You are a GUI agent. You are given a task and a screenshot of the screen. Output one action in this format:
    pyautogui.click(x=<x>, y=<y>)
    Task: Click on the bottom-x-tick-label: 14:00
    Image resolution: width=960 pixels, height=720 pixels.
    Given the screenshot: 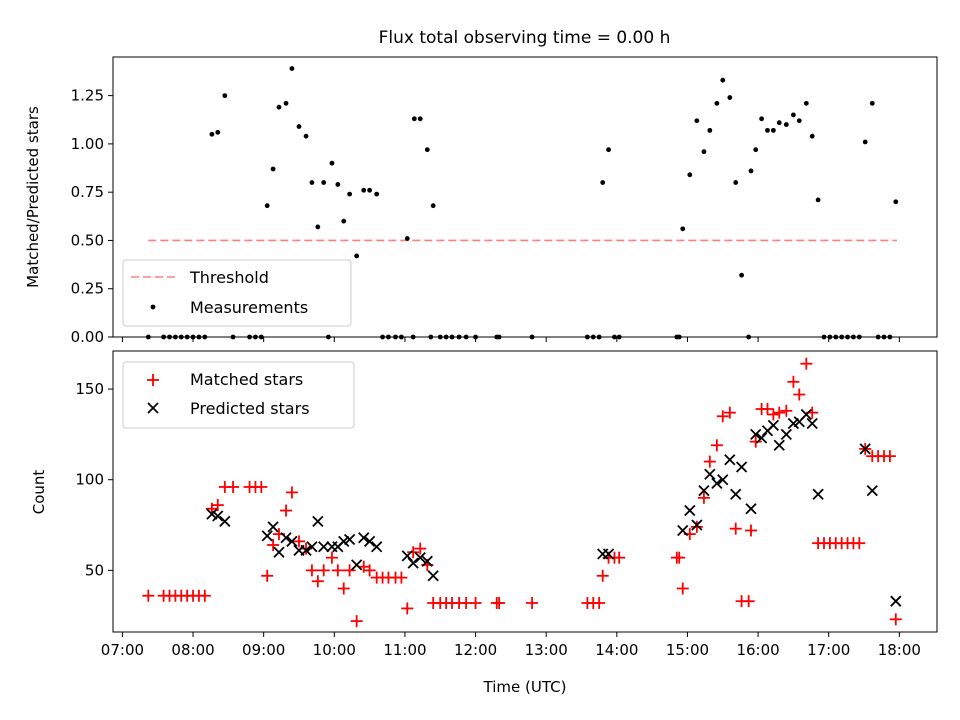 What is the action you would take?
    pyautogui.click(x=616, y=650)
    